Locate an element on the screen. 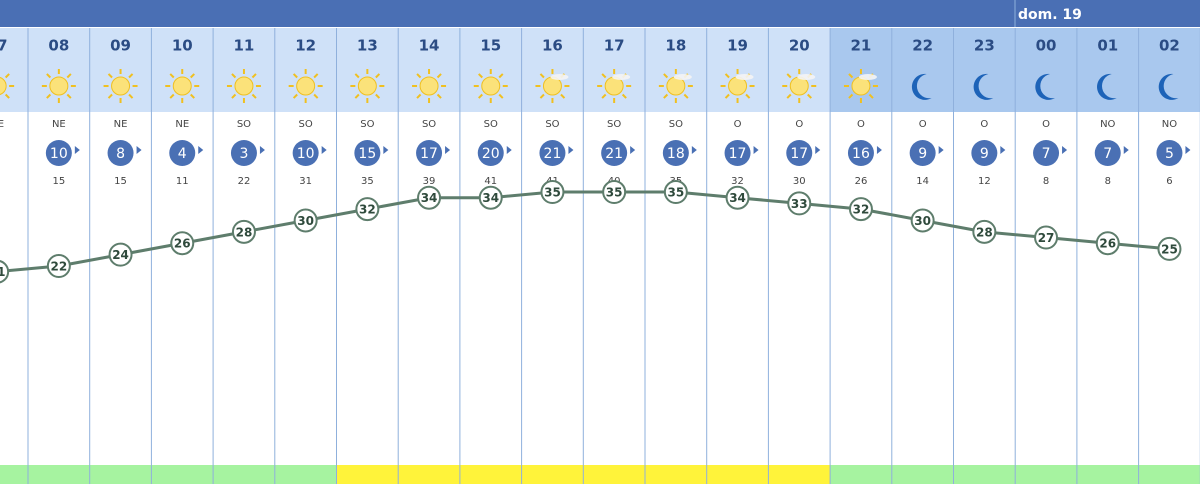 The image size is (1200, 484). wind-speed: 9 is located at coordinates (984, 154).